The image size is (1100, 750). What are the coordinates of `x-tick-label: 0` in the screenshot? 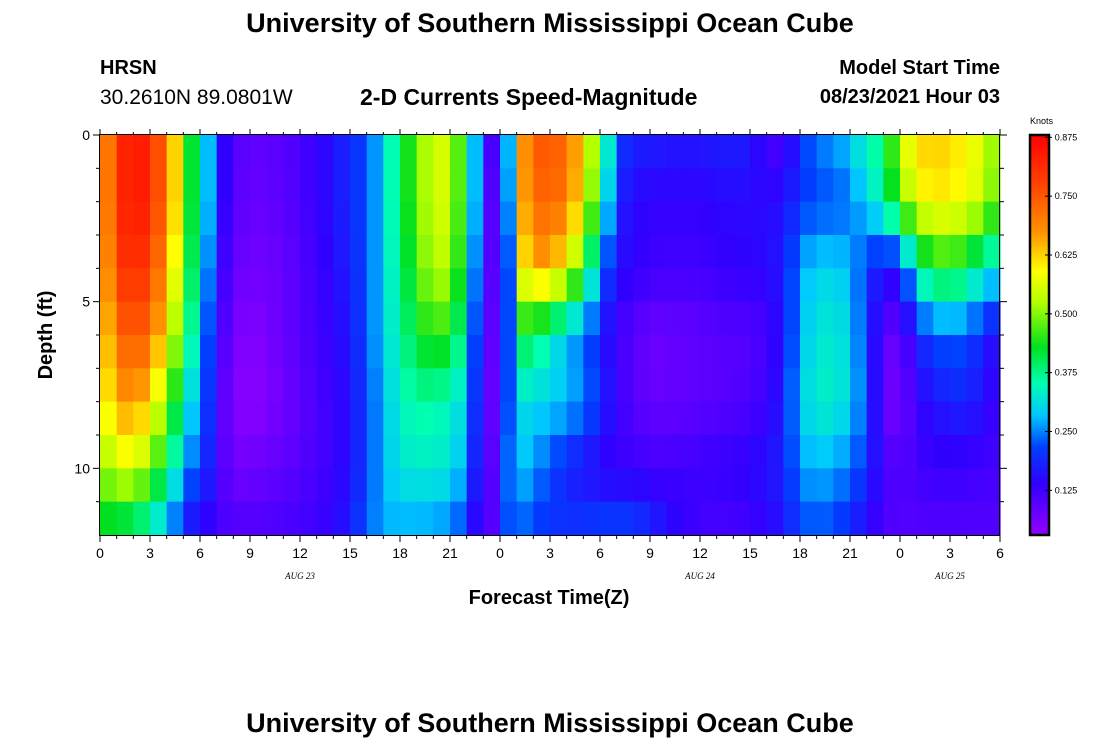 It's located at (900, 553).